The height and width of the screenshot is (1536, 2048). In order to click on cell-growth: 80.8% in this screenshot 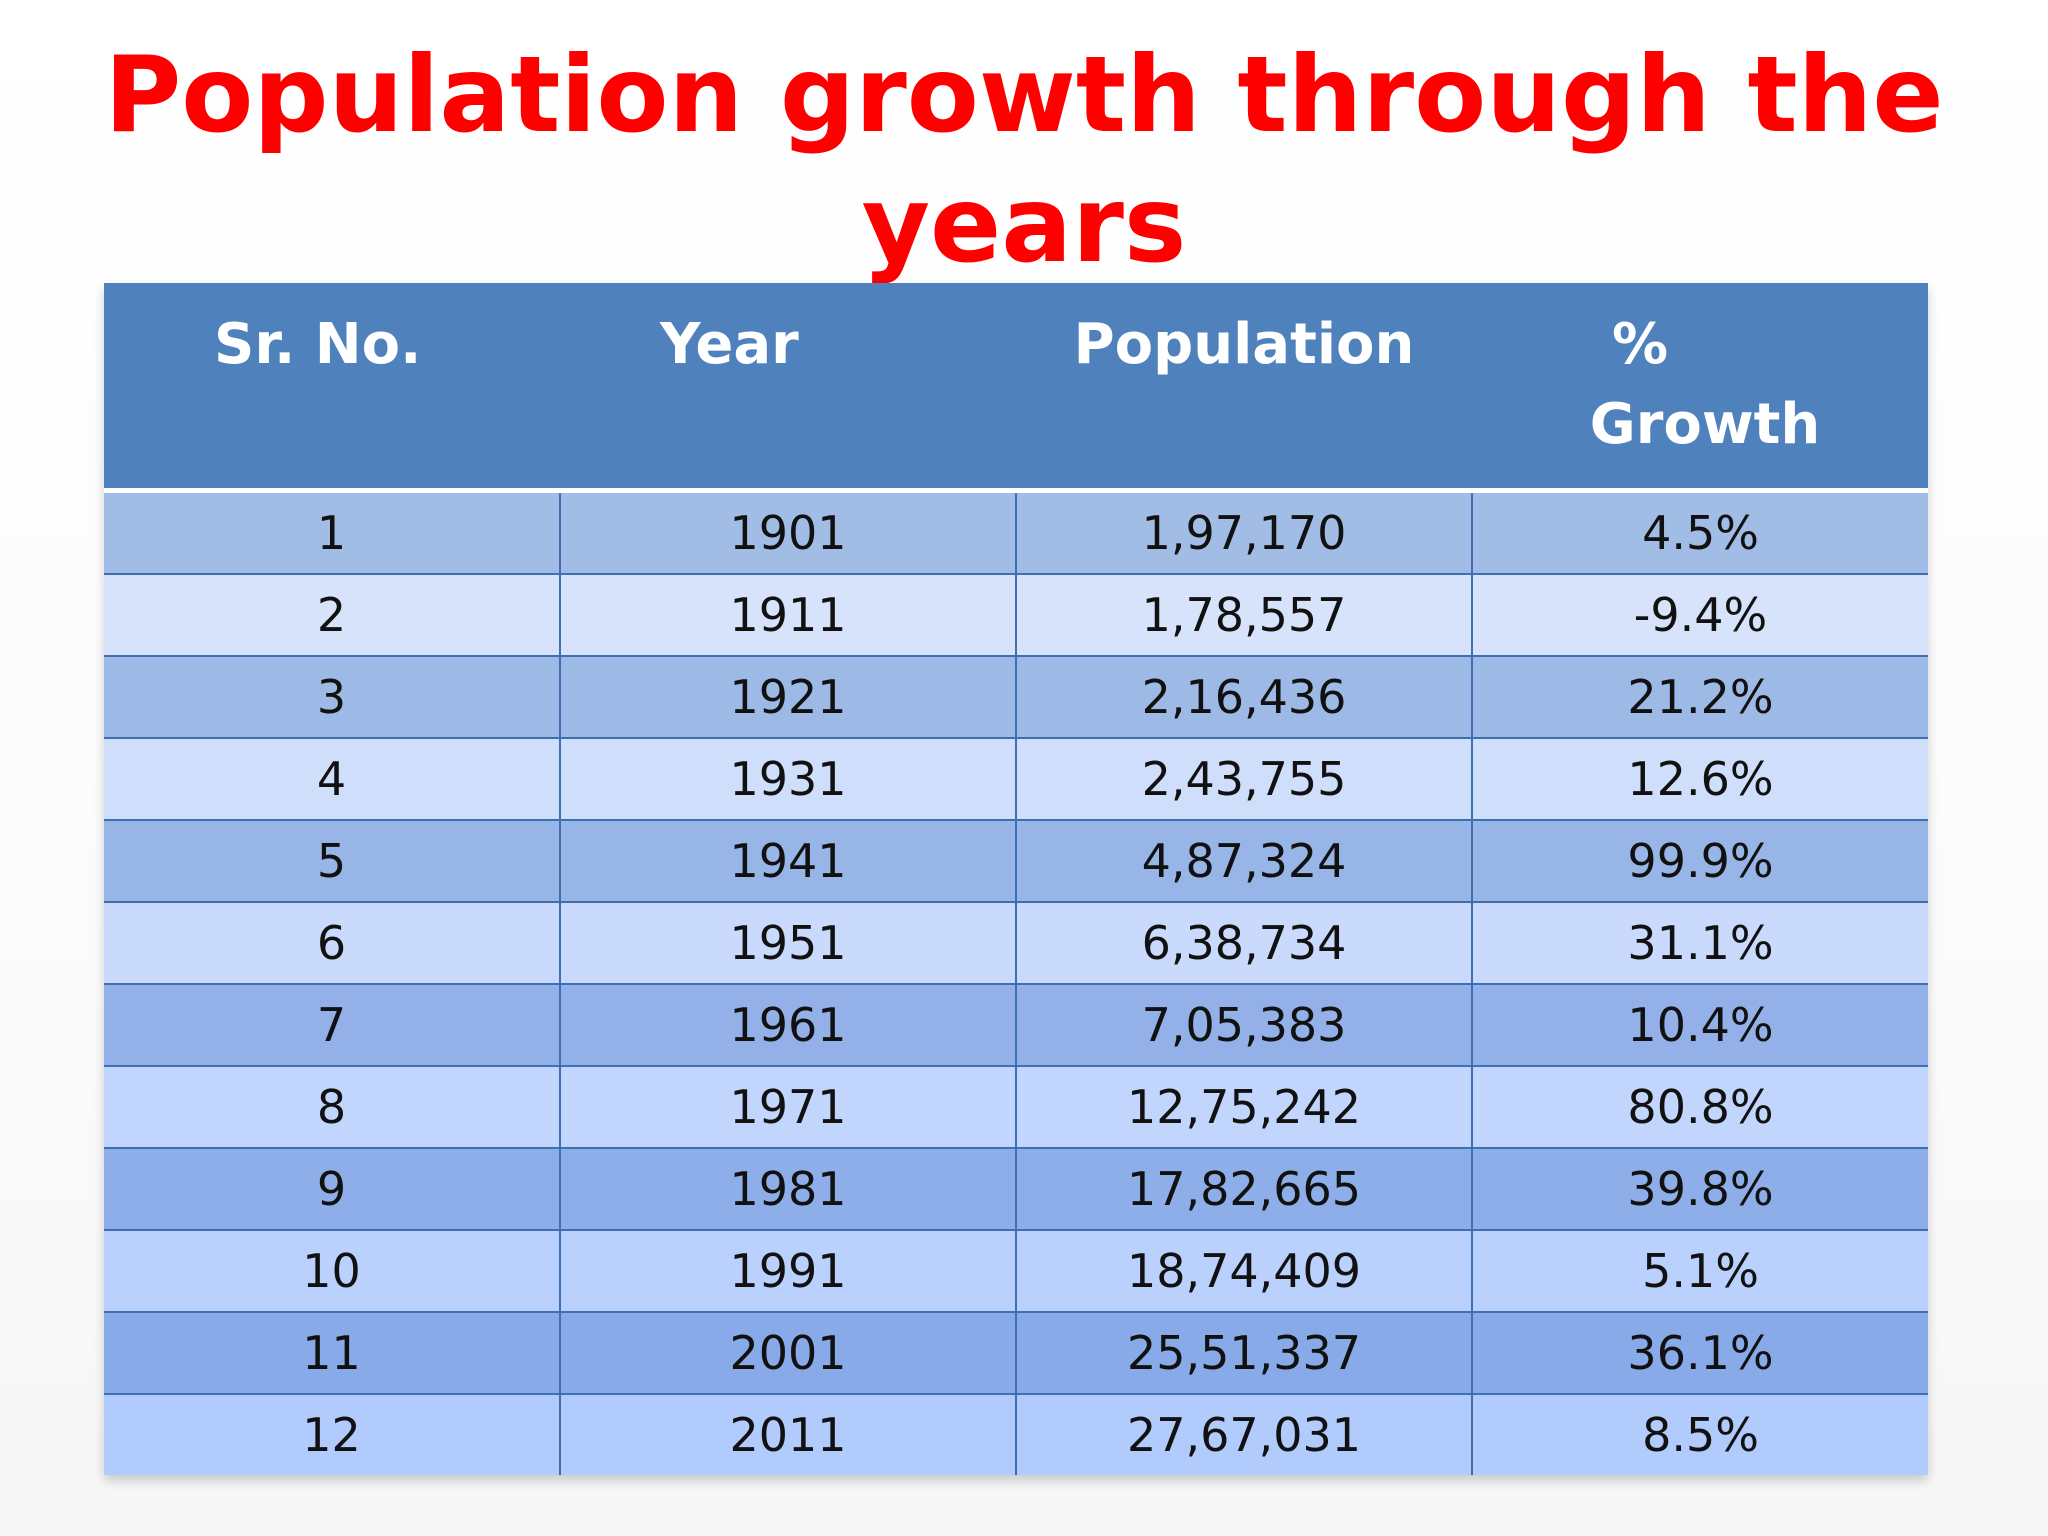, I will do `click(1699, 1106)`.